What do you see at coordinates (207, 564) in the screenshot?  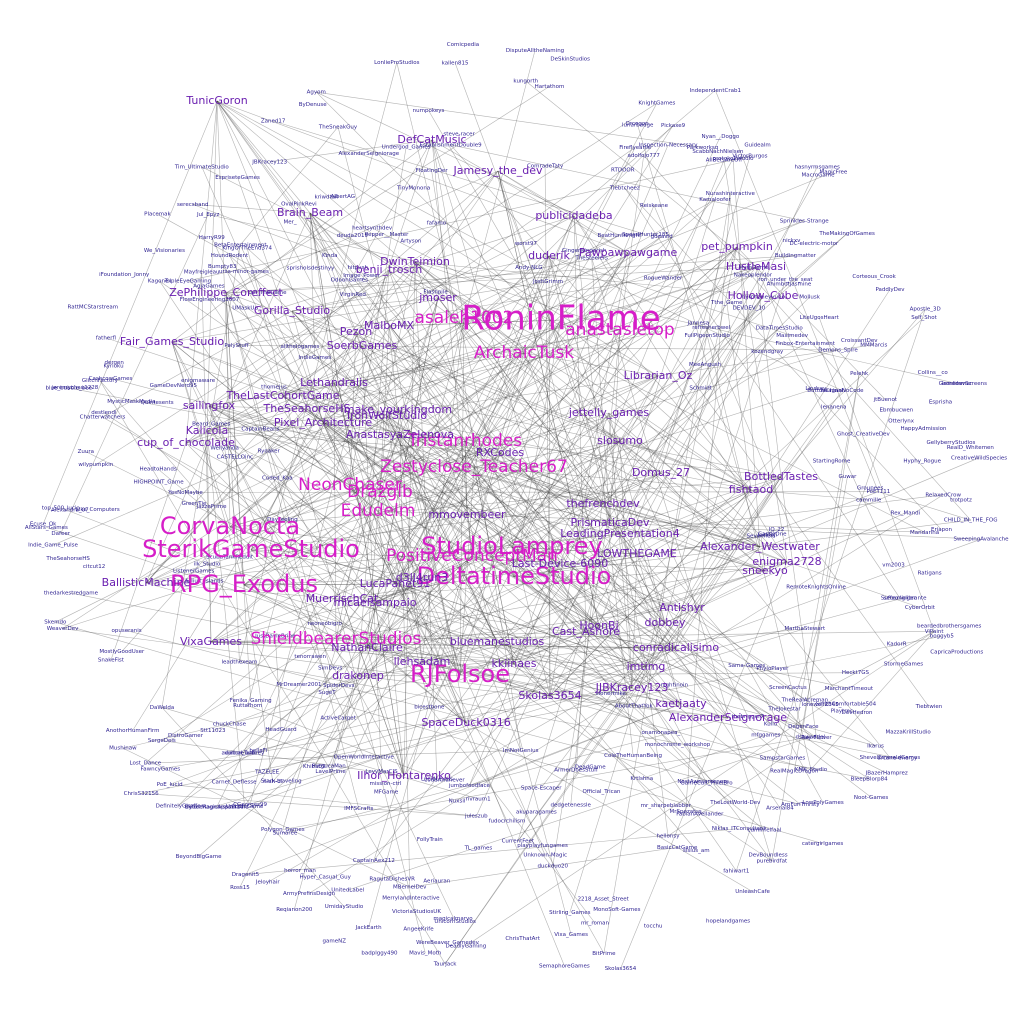 I see `minor-node-label: ilk_Studio` at bounding box center [207, 564].